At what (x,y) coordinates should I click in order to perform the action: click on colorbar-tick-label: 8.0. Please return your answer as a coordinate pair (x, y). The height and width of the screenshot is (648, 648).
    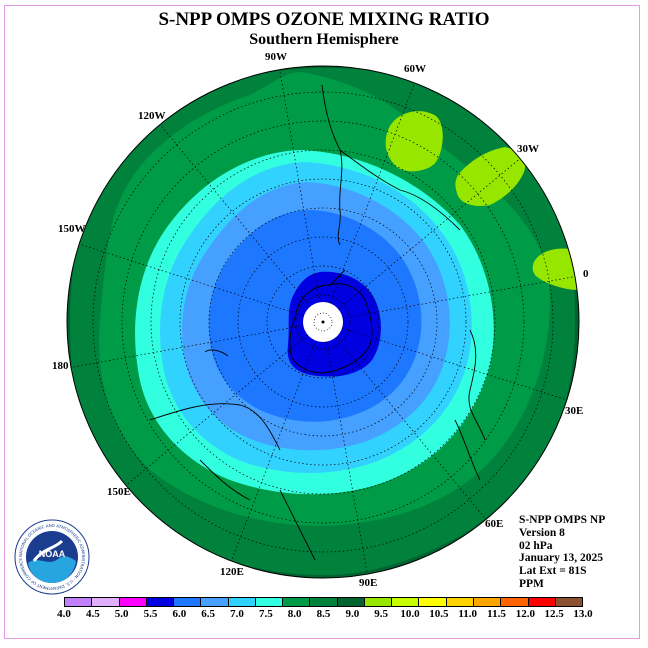
    Looking at the image, I should click on (294, 614).